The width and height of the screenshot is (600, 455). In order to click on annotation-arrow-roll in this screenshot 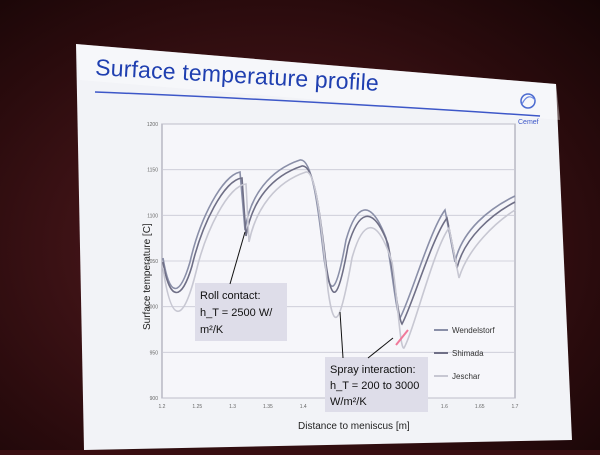, I will do `click(237, 258)`.